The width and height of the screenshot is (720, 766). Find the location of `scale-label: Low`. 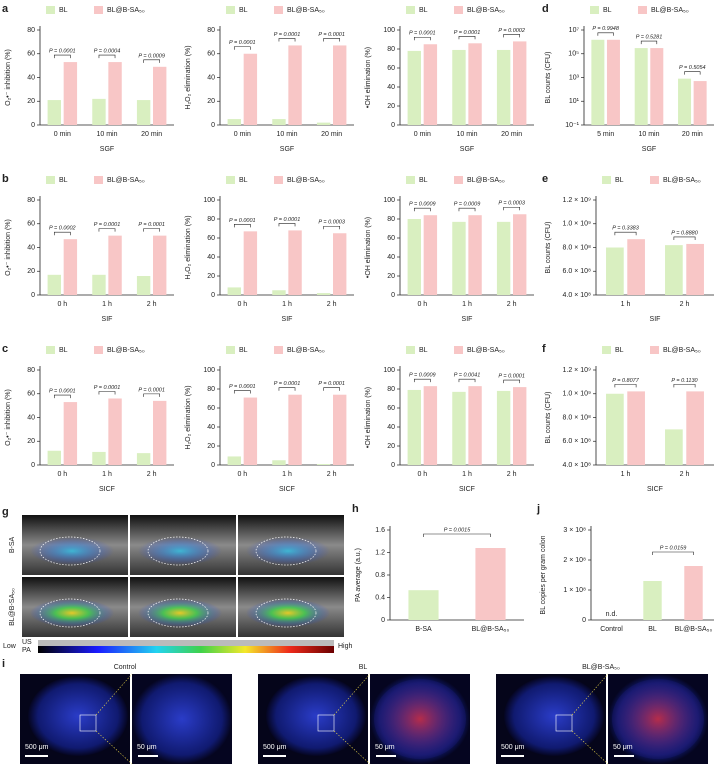

scale-label: Low is located at coordinates (10, 646).